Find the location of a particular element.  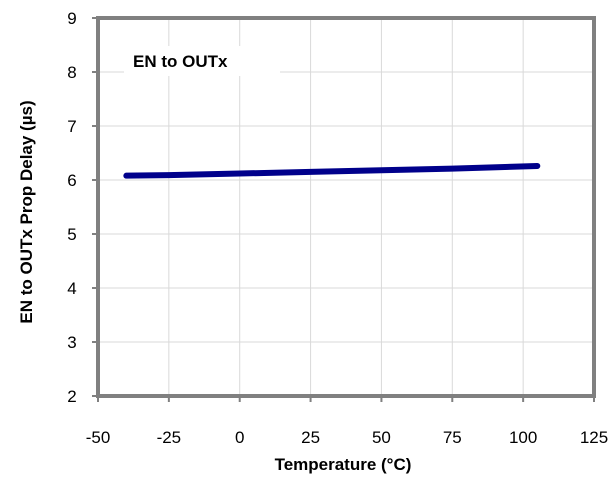

series-line is located at coordinates (332, 170).